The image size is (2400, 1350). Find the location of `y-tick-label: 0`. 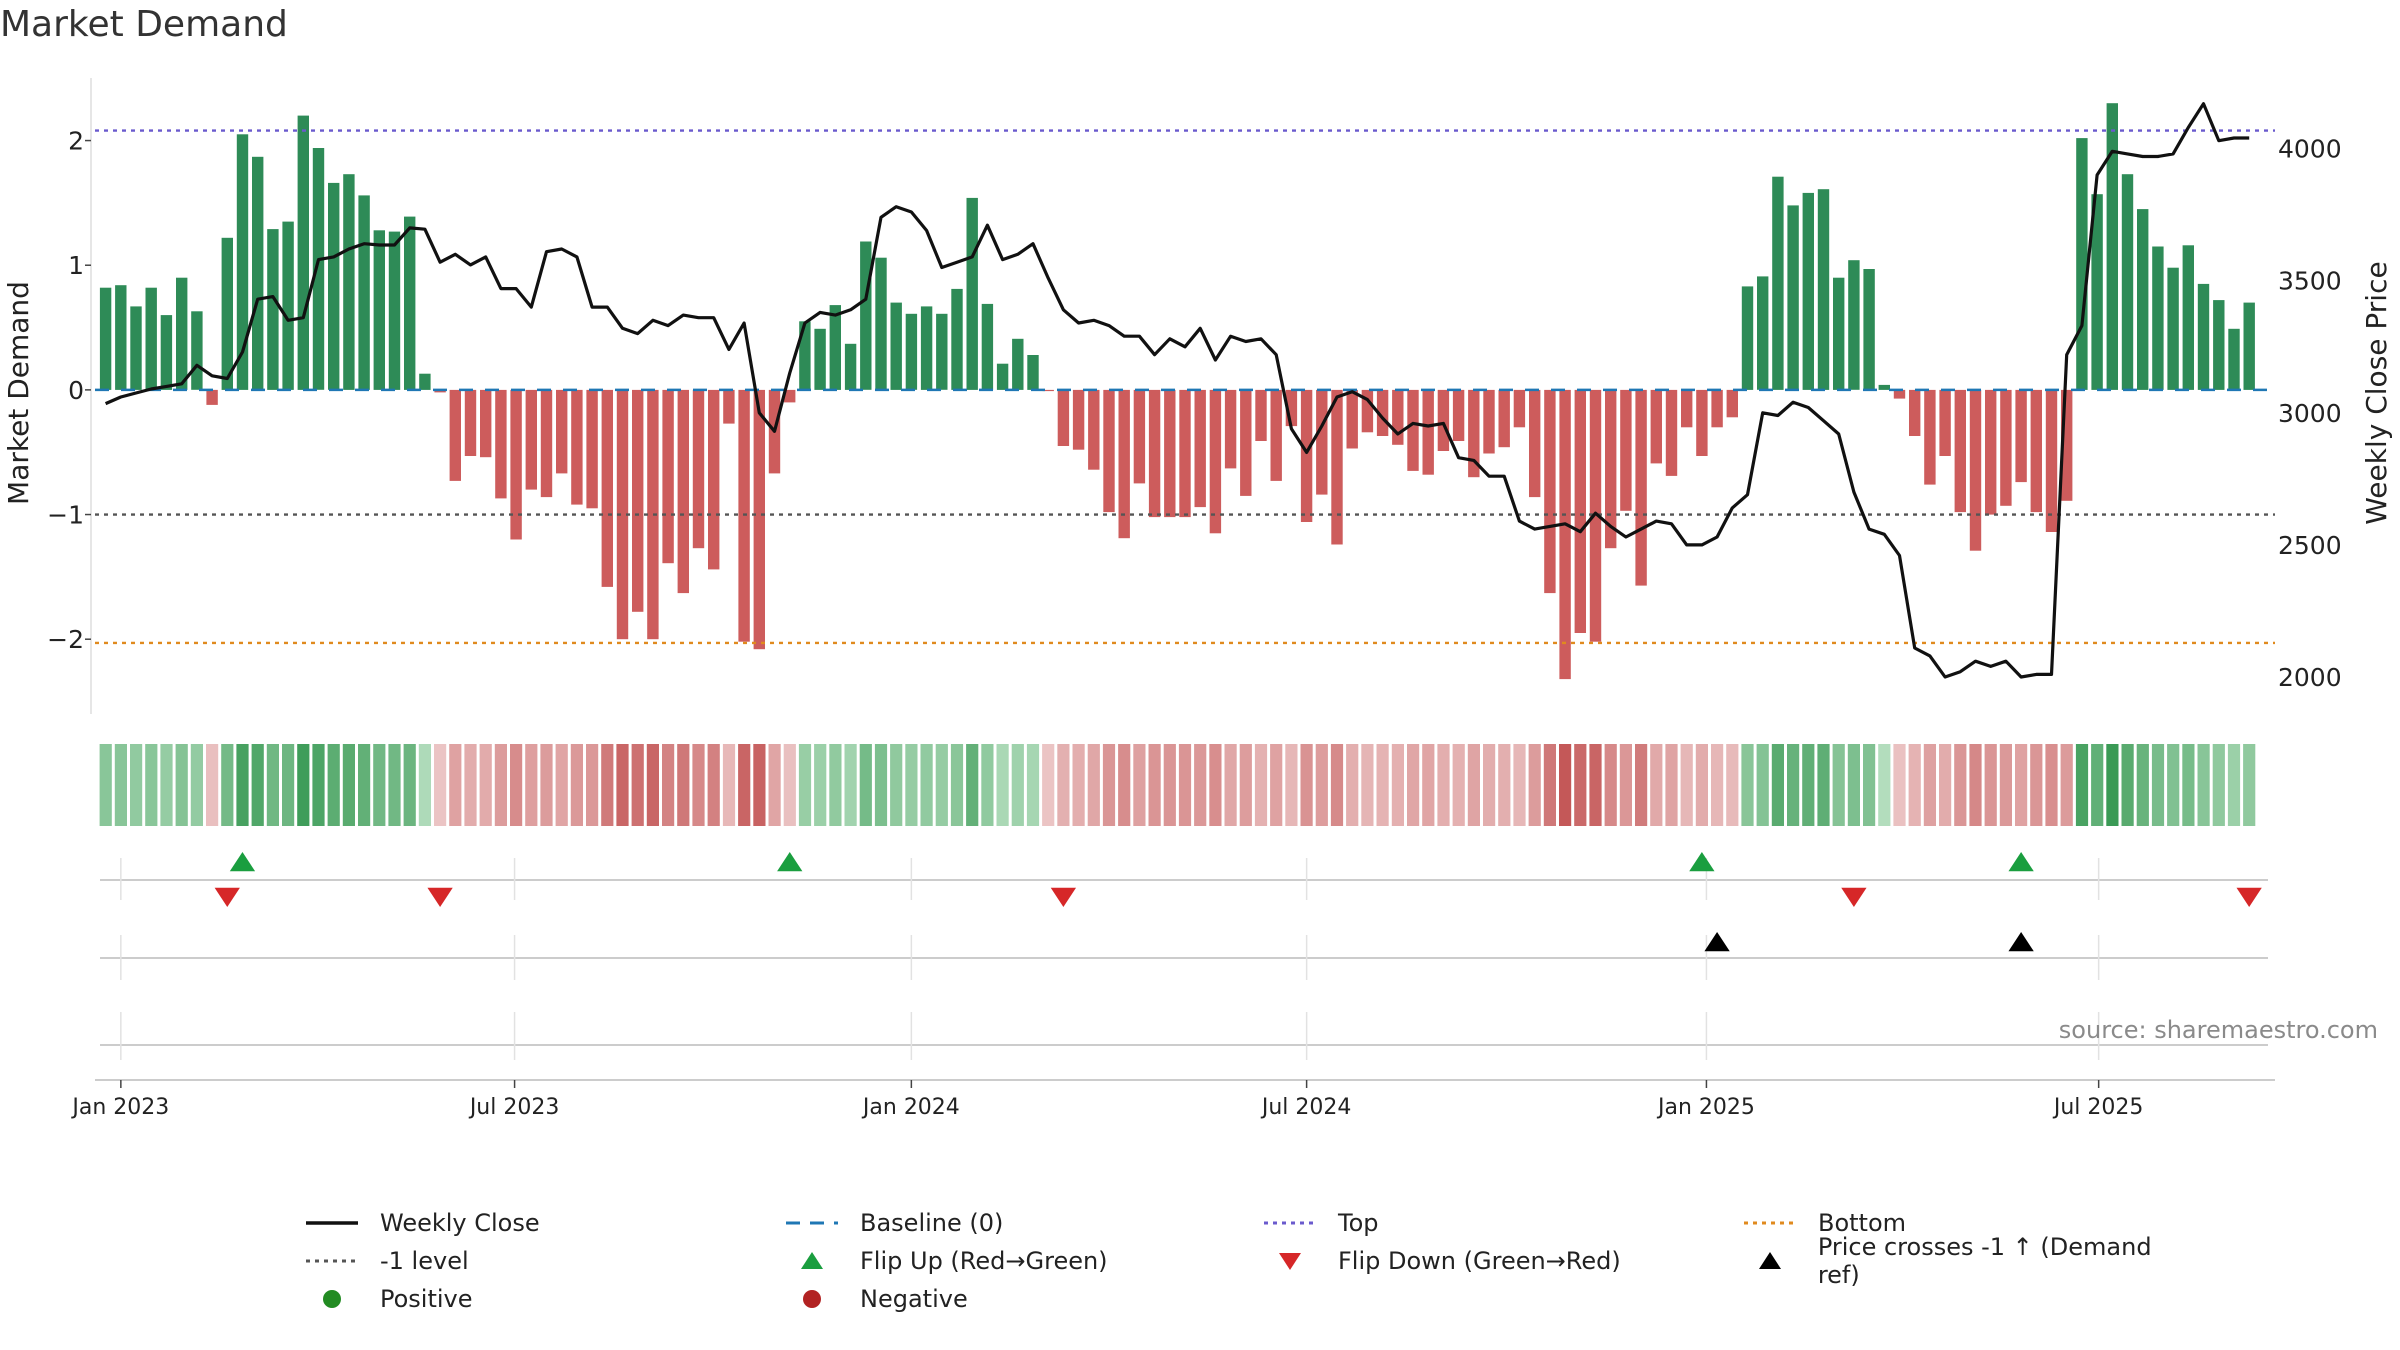

y-tick-label: 0 is located at coordinates (76, 390).